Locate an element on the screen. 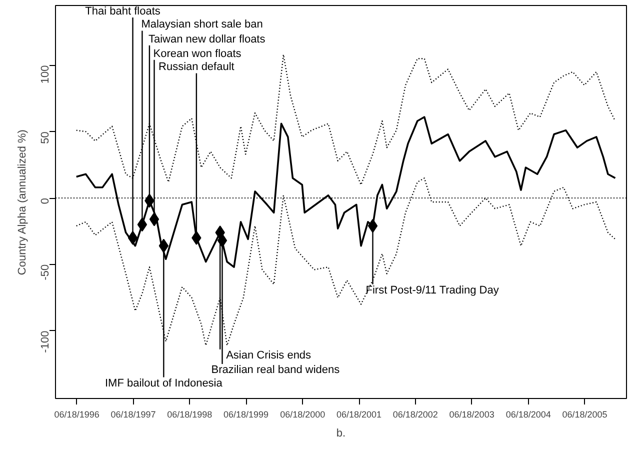 Image resolution: width=631 pixels, height=460 pixels. x-tick-label: 06/18/2004 is located at coordinates (528, 415).